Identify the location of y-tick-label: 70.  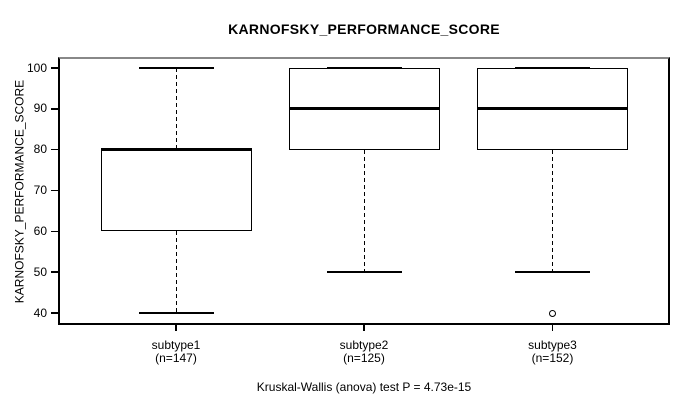
(40, 190).